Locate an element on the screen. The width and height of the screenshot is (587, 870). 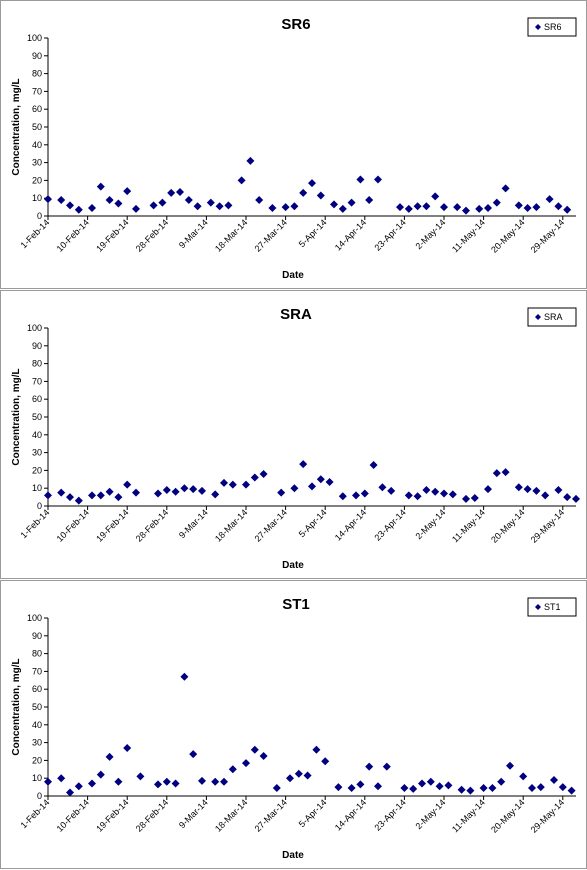
x-tick-label: 29-May-14 is located at coordinates (547, 815).